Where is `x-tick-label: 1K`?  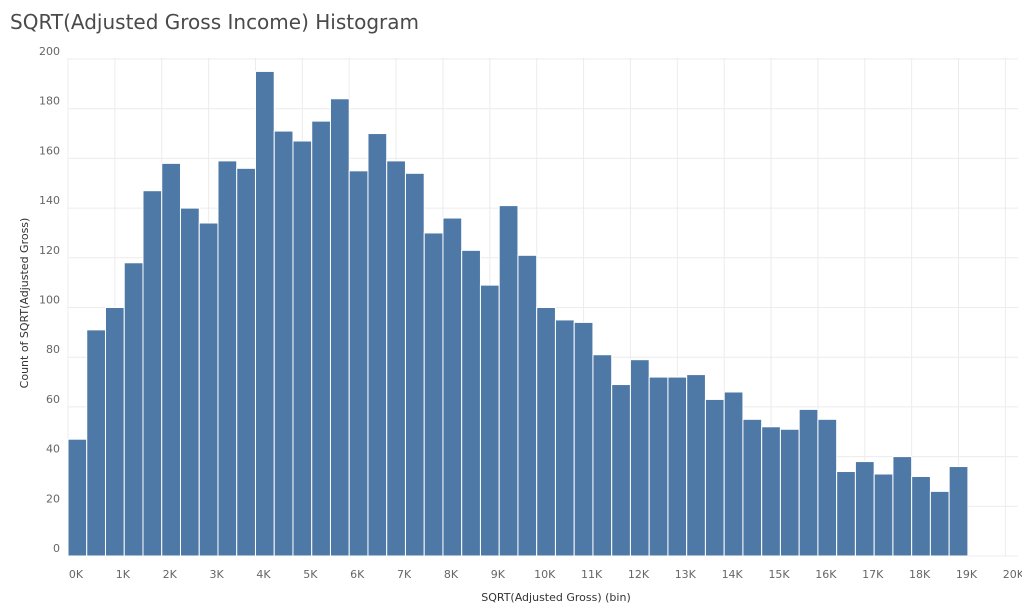
x-tick-label: 1K is located at coordinates (123, 574).